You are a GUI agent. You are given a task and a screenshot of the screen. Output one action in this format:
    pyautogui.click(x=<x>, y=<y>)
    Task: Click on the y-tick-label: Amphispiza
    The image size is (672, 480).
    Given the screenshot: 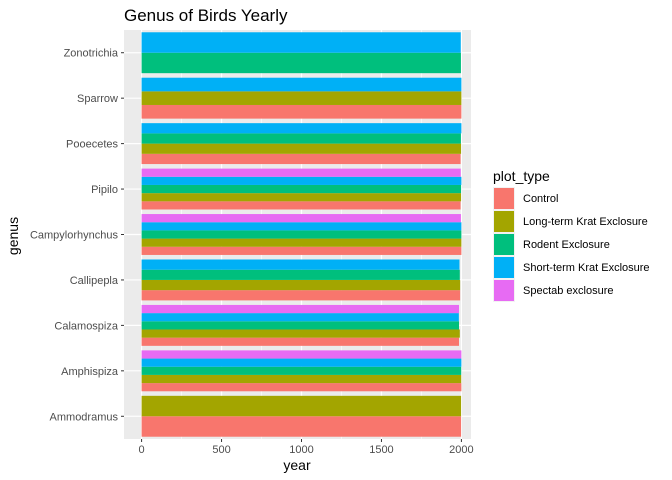 What is the action you would take?
    pyautogui.click(x=90, y=372)
    